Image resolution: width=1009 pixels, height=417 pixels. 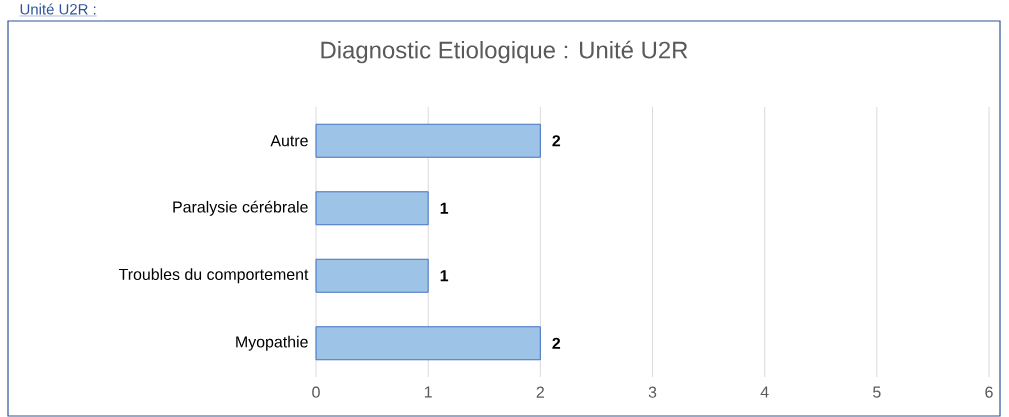 I want to click on x-tick-label: 2, so click(x=540, y=392).